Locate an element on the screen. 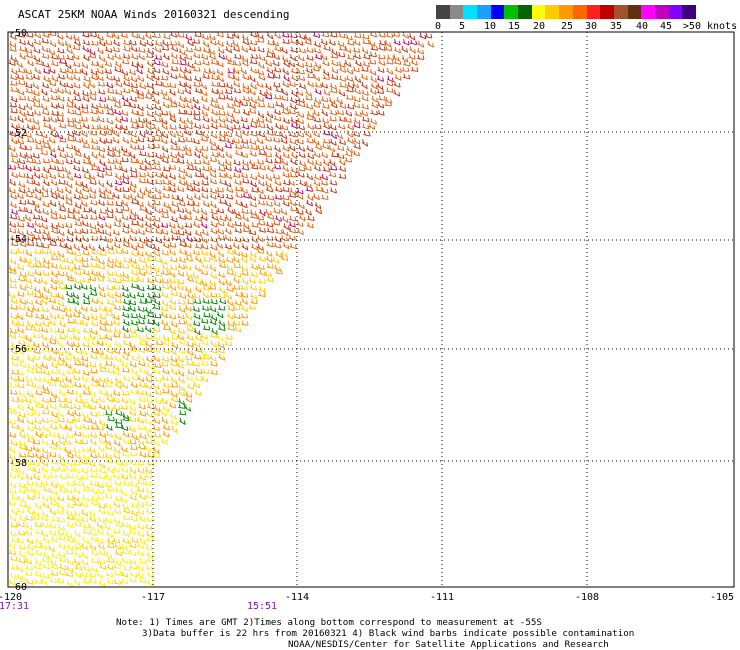 This screenshot has width=740, height=650. lat-label-60: -60 is located at coordinates (18, 587).